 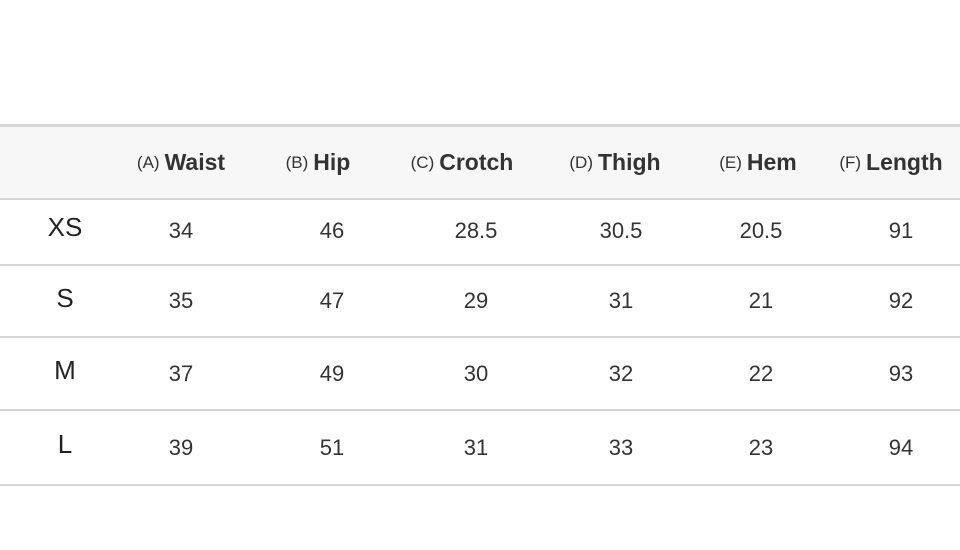 I want to click on table-value: 32, so click(x=621, y=373).